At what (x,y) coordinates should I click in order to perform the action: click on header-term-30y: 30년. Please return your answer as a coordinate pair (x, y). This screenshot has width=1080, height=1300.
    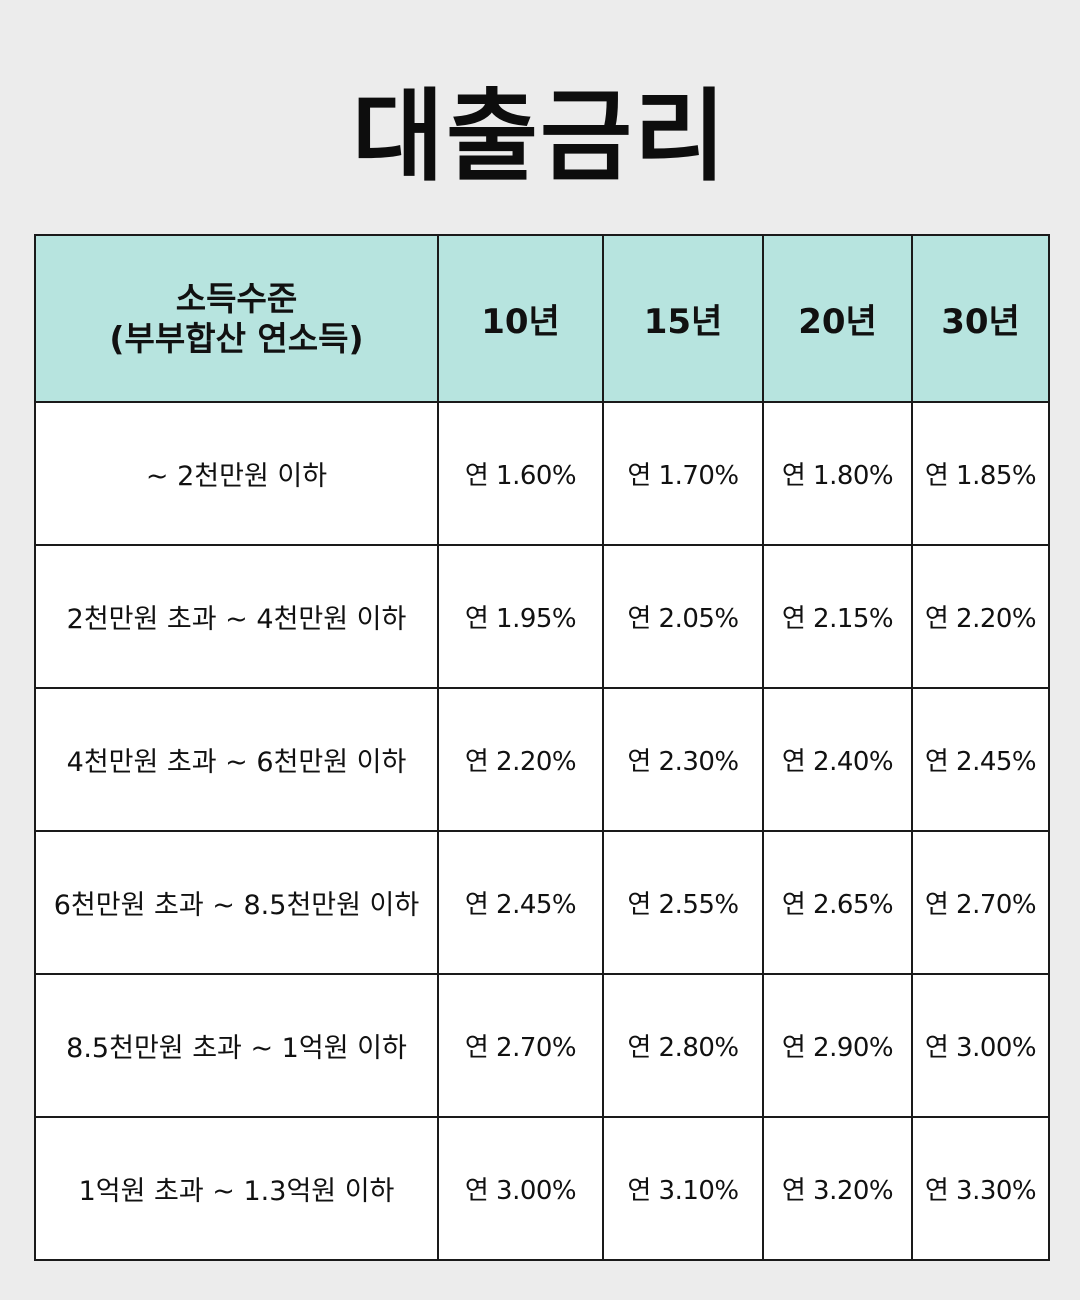
    Looking at the image, I should click on (980, 318).